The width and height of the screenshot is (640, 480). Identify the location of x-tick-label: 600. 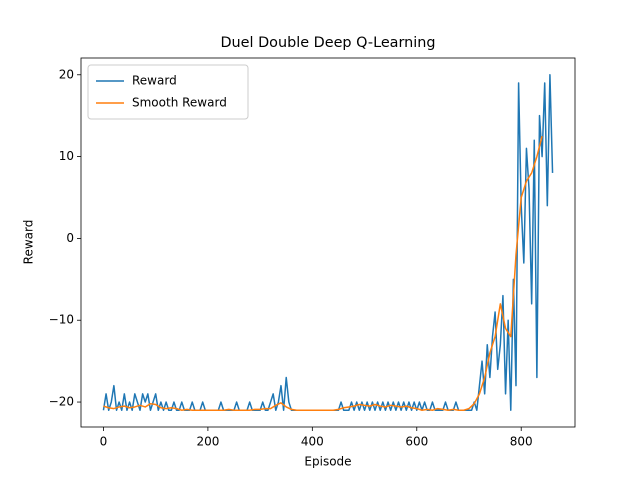
(416, 442).